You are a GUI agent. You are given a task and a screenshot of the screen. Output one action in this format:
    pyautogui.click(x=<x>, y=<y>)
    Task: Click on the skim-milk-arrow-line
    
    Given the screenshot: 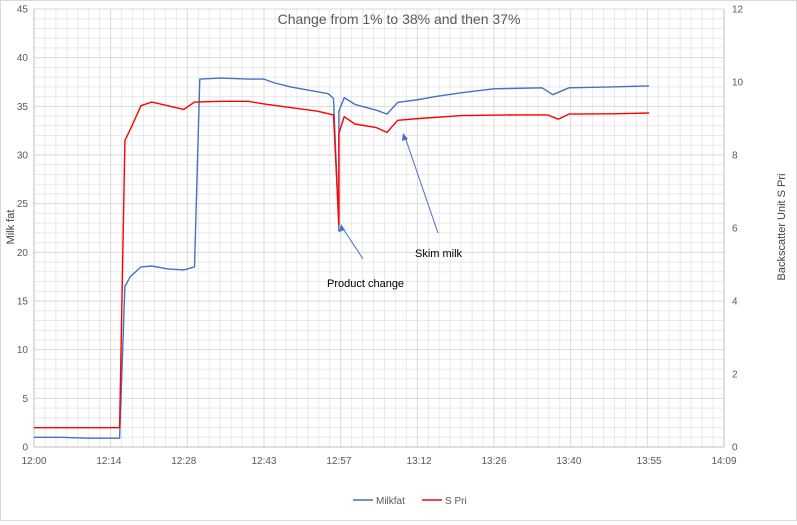 What is the action you would take?
    pyautogui.click(x=421, y=185)
    